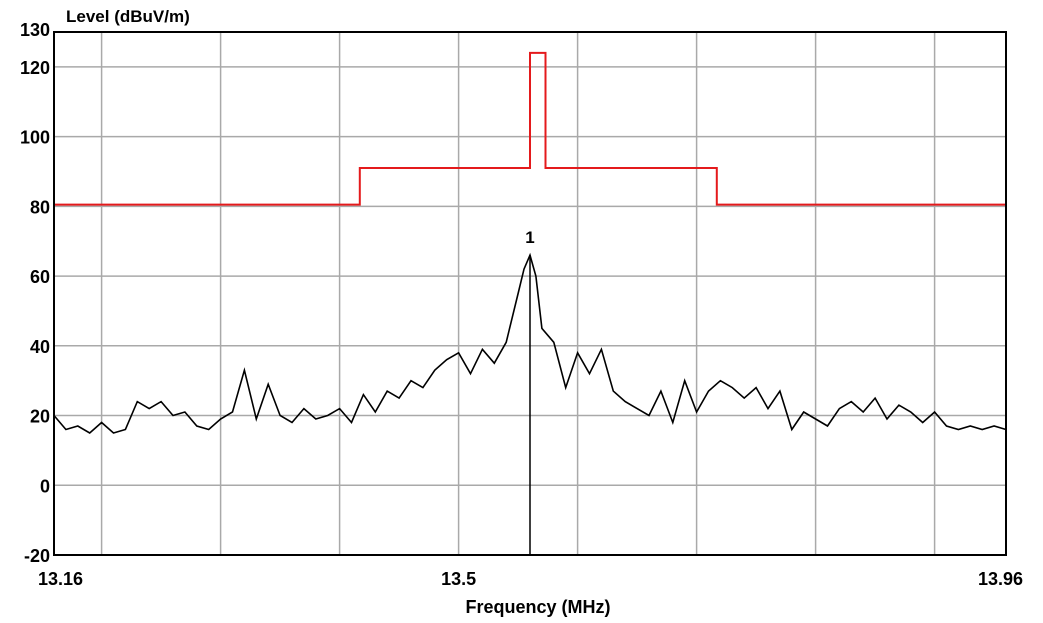 This screenshot has height=623, width=1043. What do you see at coordinates (35, 30) in the screenshot?
I see `y-tick-label: 130` at bounding box center [35, 30].